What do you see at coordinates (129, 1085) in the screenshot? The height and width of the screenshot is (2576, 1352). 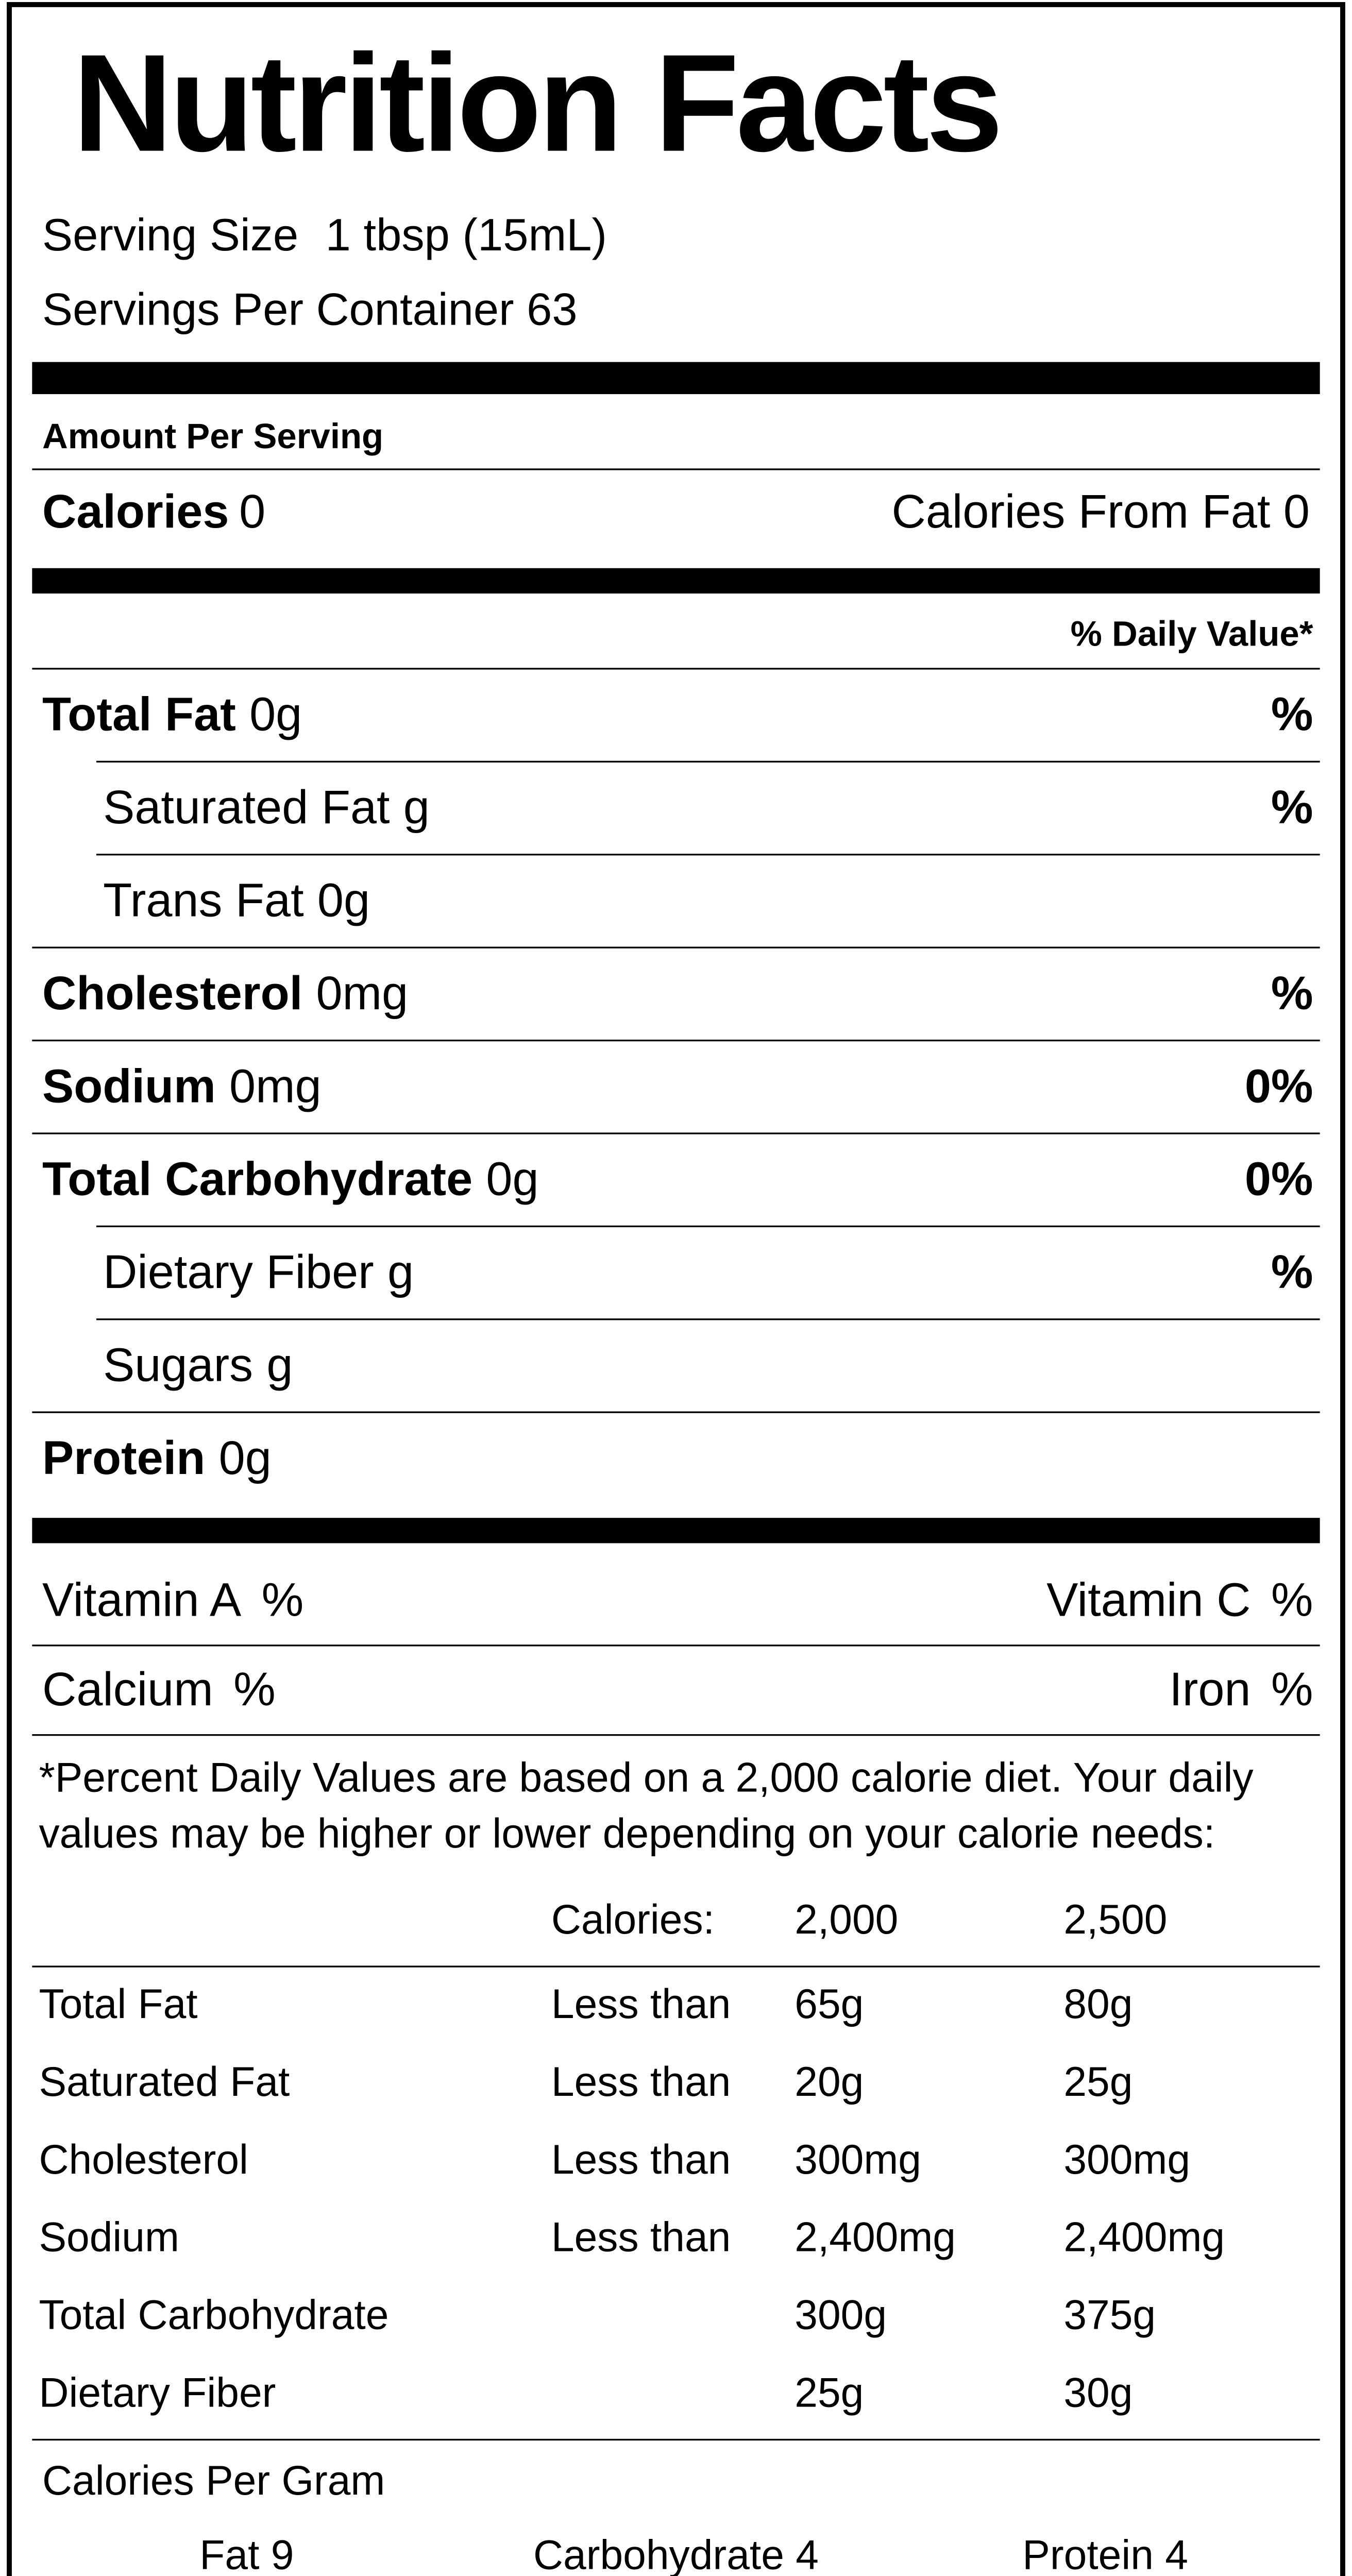 I see `nutrient-name: Sodium` at bounding box center [129, 1085].